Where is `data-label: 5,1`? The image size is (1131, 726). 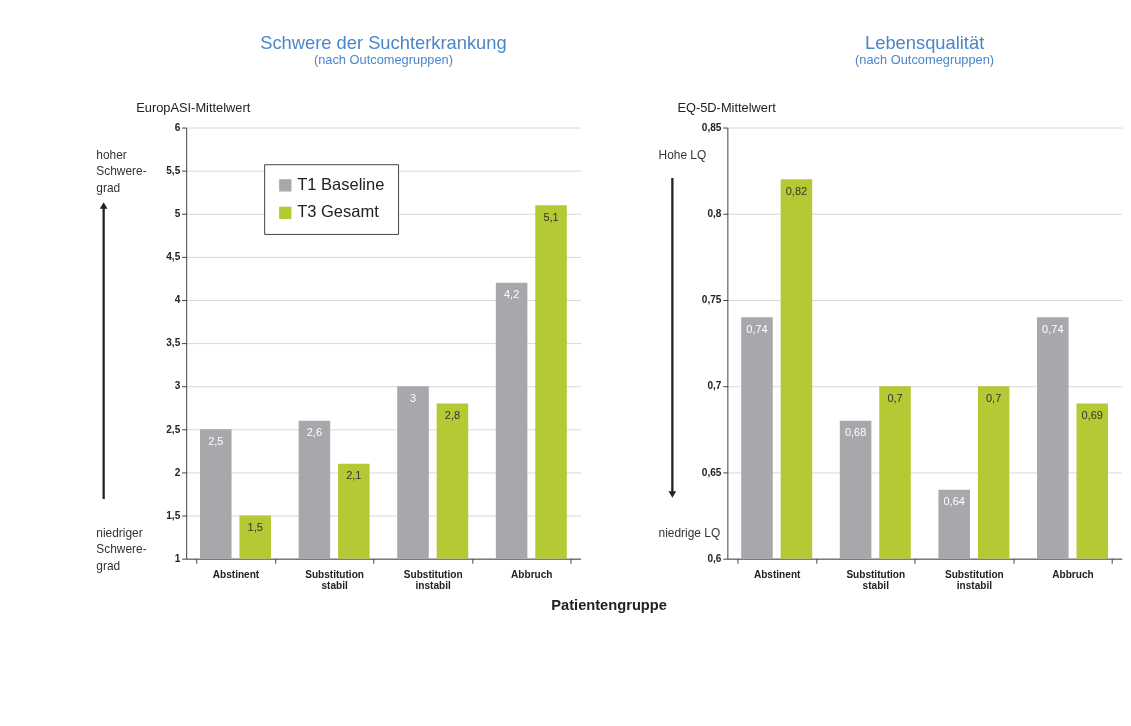
data-label: 5,1 is located at coordinates (551, 216).